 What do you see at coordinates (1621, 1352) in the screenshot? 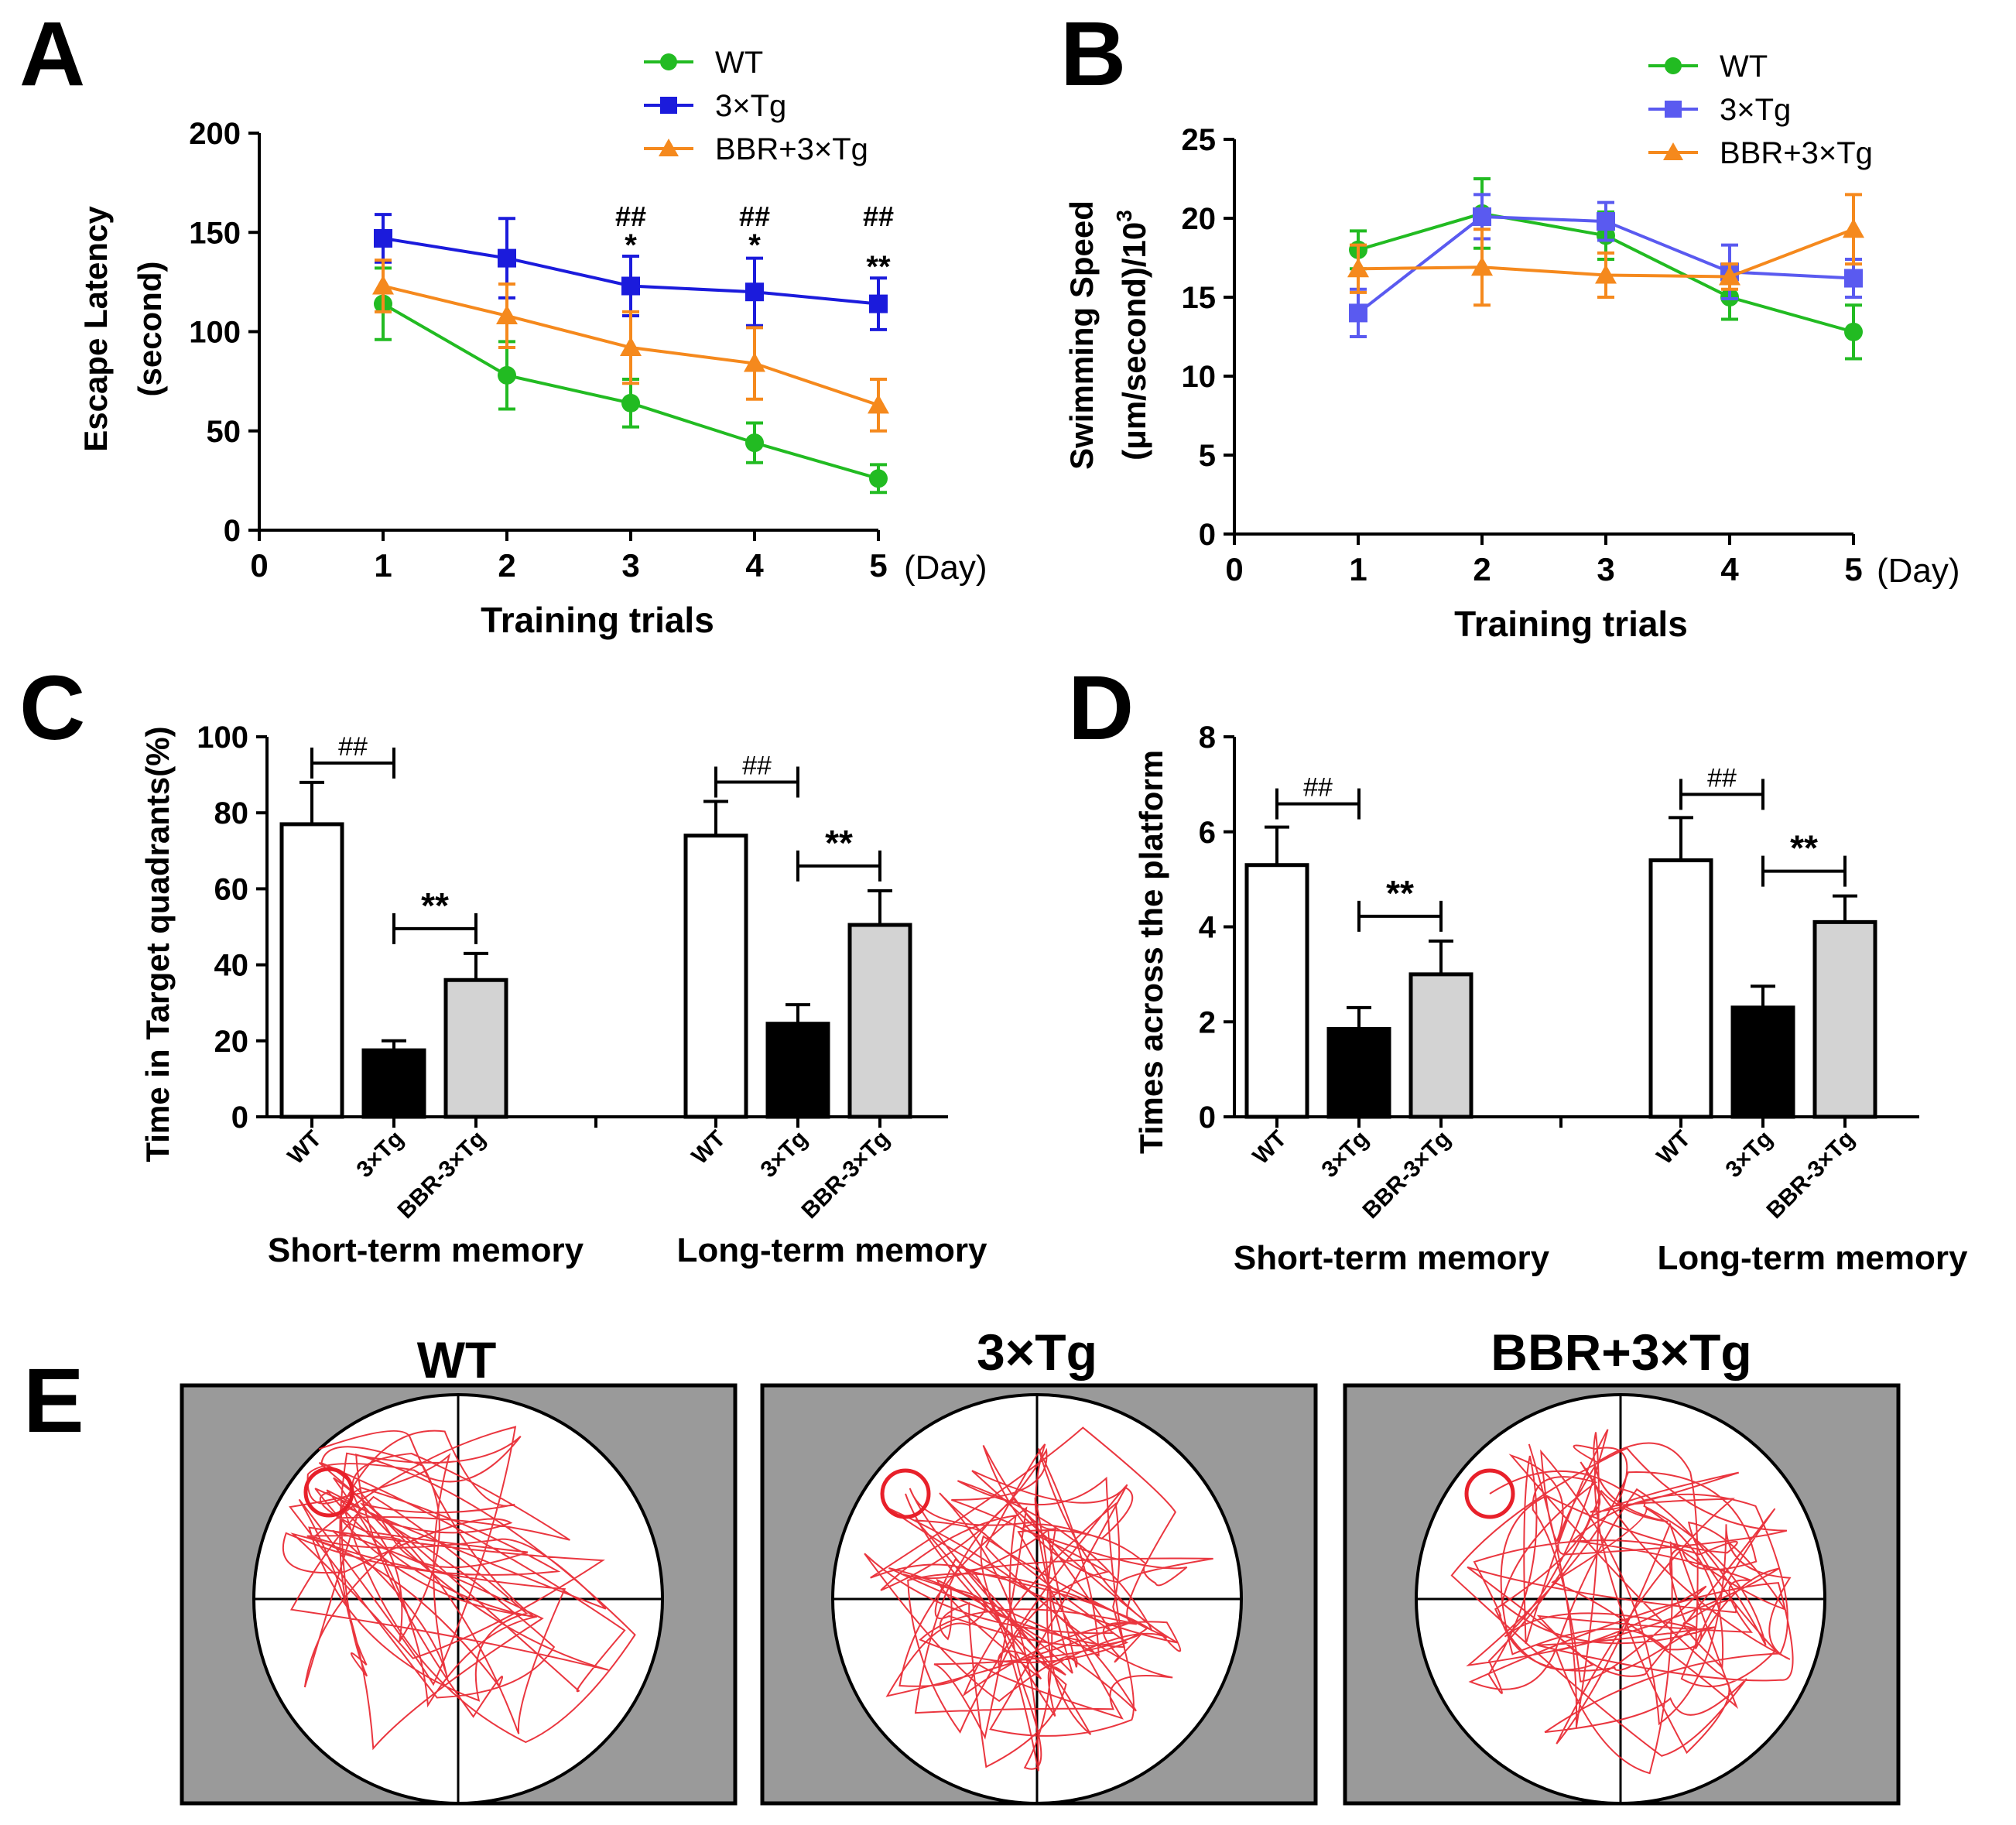
I see `pool-title-bbr: BBR+3×Tg` at bounding box center [1621, 1352].